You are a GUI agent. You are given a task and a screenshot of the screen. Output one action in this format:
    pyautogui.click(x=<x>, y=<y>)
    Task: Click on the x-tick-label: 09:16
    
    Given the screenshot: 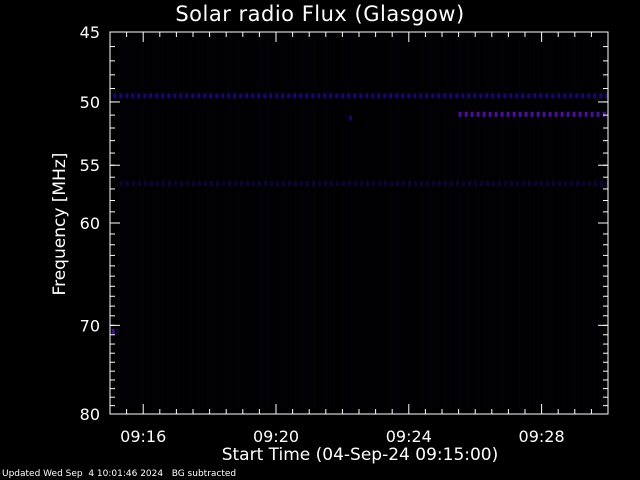 What is the action you would take?
    pyautogui.click(x=143, y=436)
    